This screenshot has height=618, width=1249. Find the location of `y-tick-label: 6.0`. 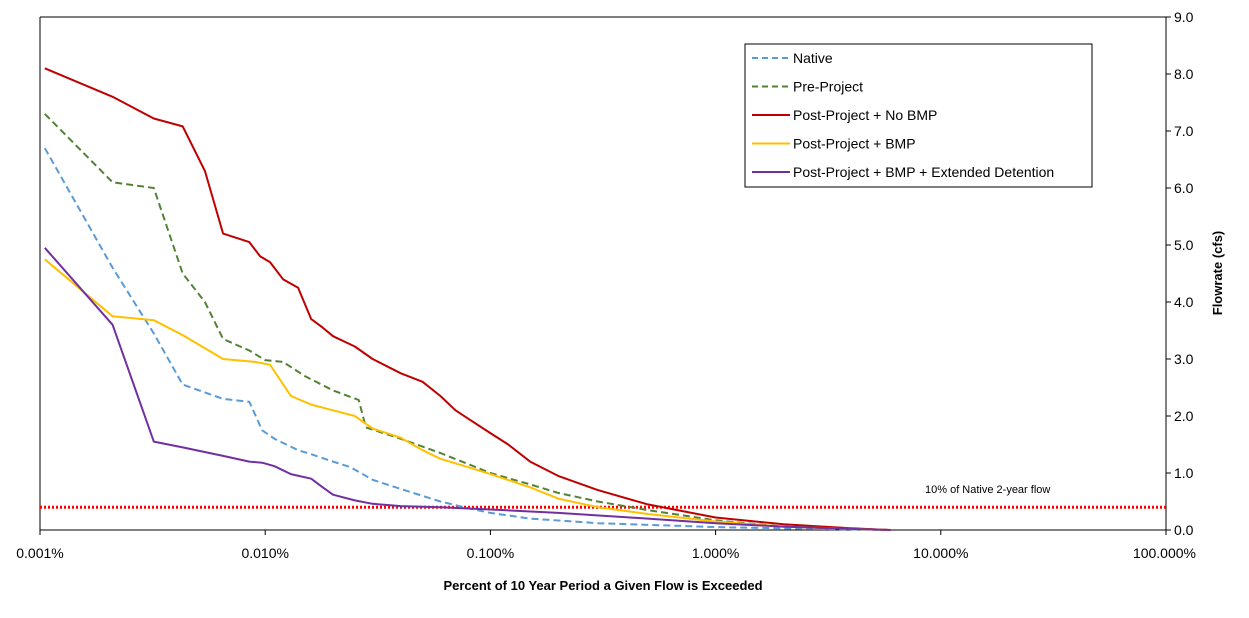

y-tick-label: 6.0 is located at coordinates (1184, 188).